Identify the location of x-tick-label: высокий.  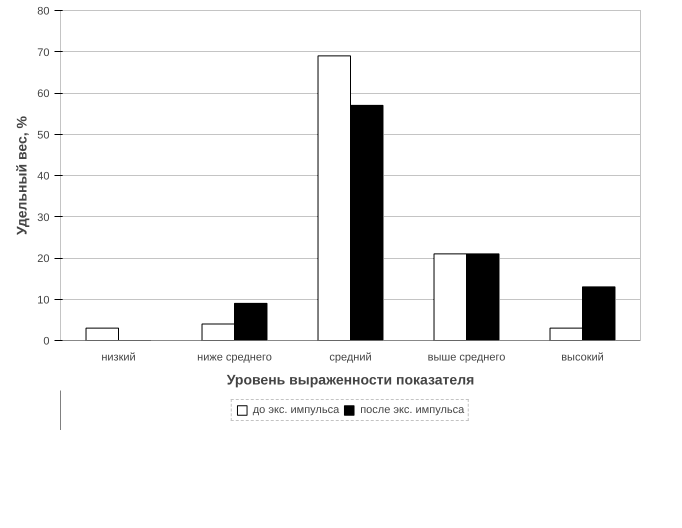
(582, 358).